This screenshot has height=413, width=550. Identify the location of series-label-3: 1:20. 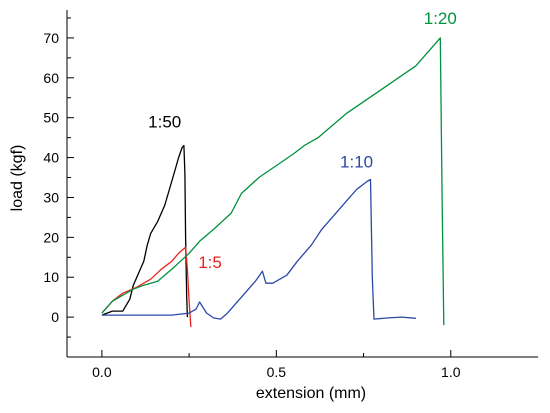
(440, 18).